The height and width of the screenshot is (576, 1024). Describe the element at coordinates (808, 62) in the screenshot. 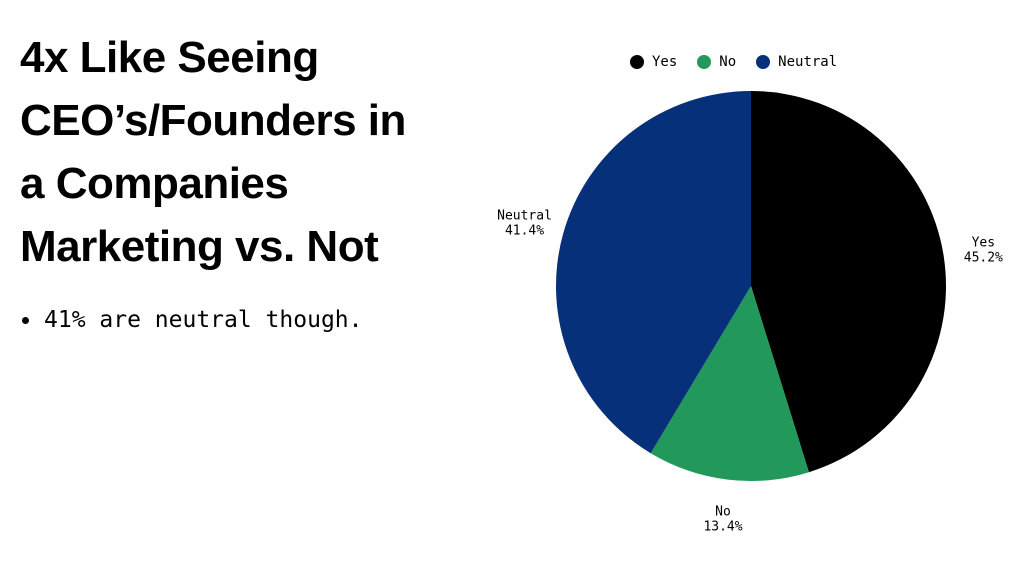

I see `legend-label: Neutral` at that location.